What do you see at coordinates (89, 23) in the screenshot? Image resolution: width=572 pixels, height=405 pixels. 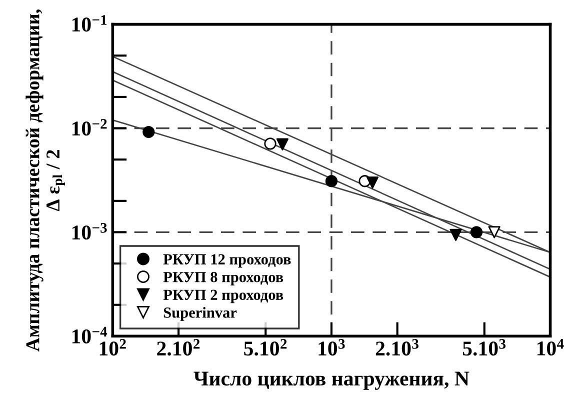 I see `y-tick-label: 10$^{−1}$` at bounding box center [89, 23].